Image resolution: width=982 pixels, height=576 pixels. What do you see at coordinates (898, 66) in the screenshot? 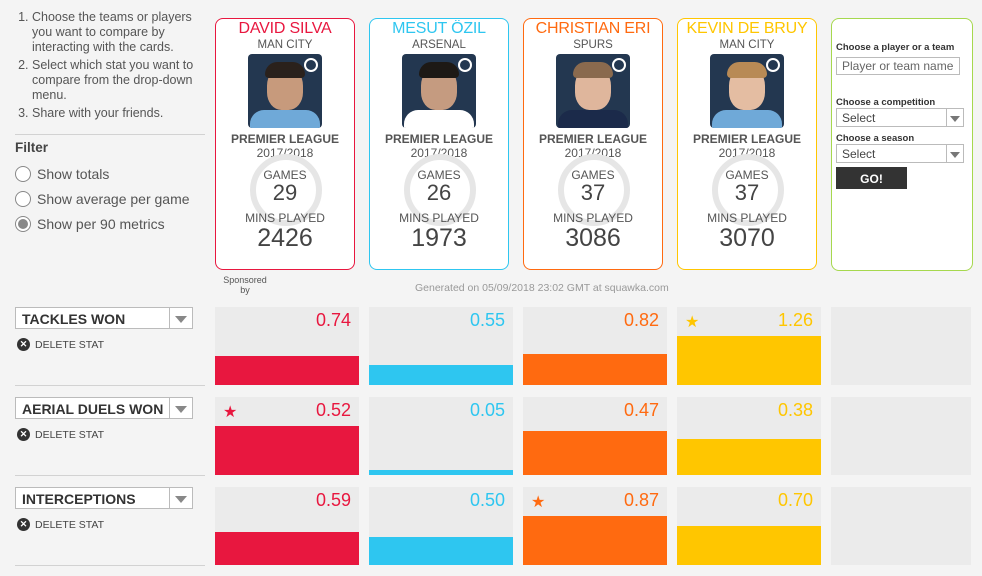
I see `player-search-input: Player or team name` at bounding box center [898, 66].